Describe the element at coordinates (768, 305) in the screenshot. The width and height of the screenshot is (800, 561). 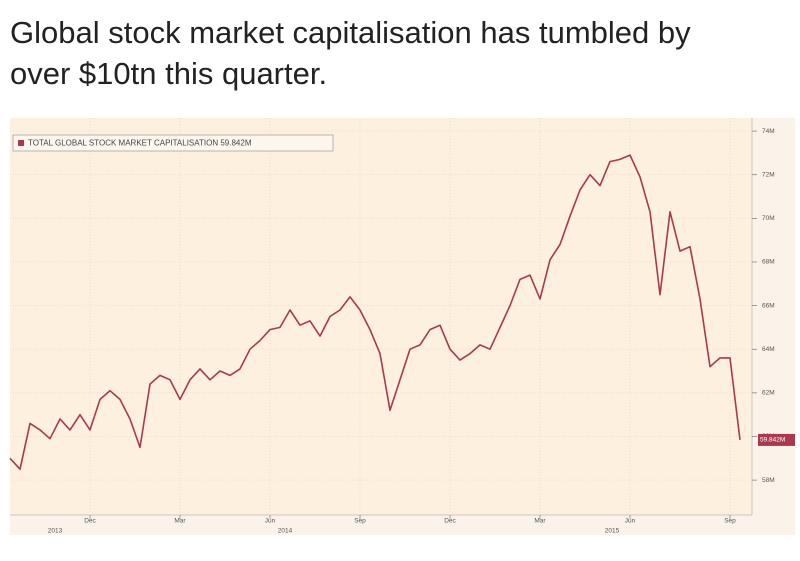
I see `y-tick-label: 66M` at that location.